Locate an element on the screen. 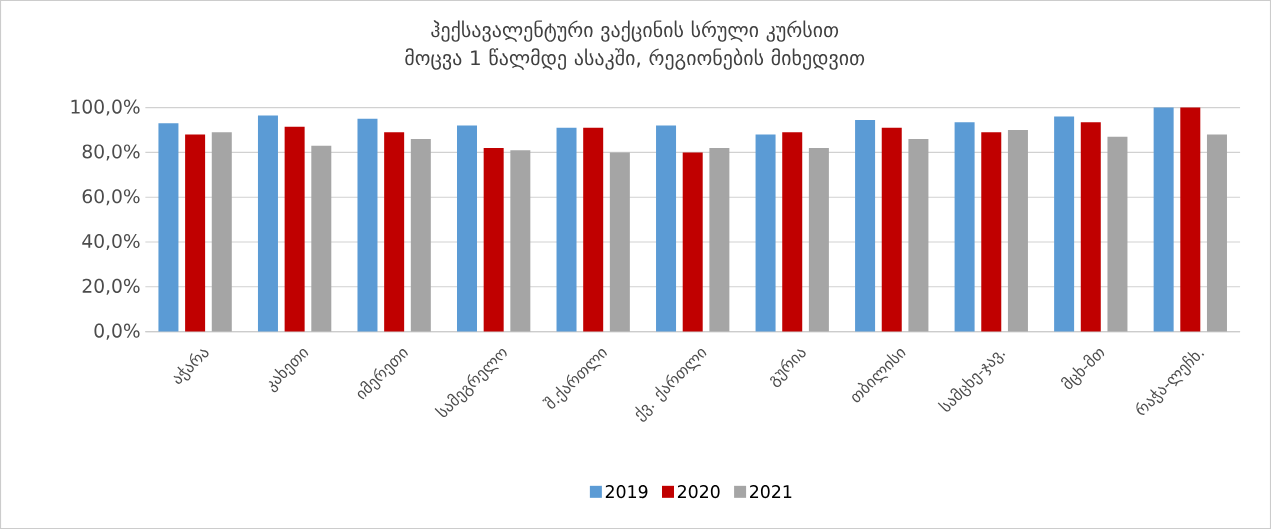 Image resolution: width=1271 pixels, height=529 pixels. y-tick-label: 0,0% is located at coordinates (117, 331).